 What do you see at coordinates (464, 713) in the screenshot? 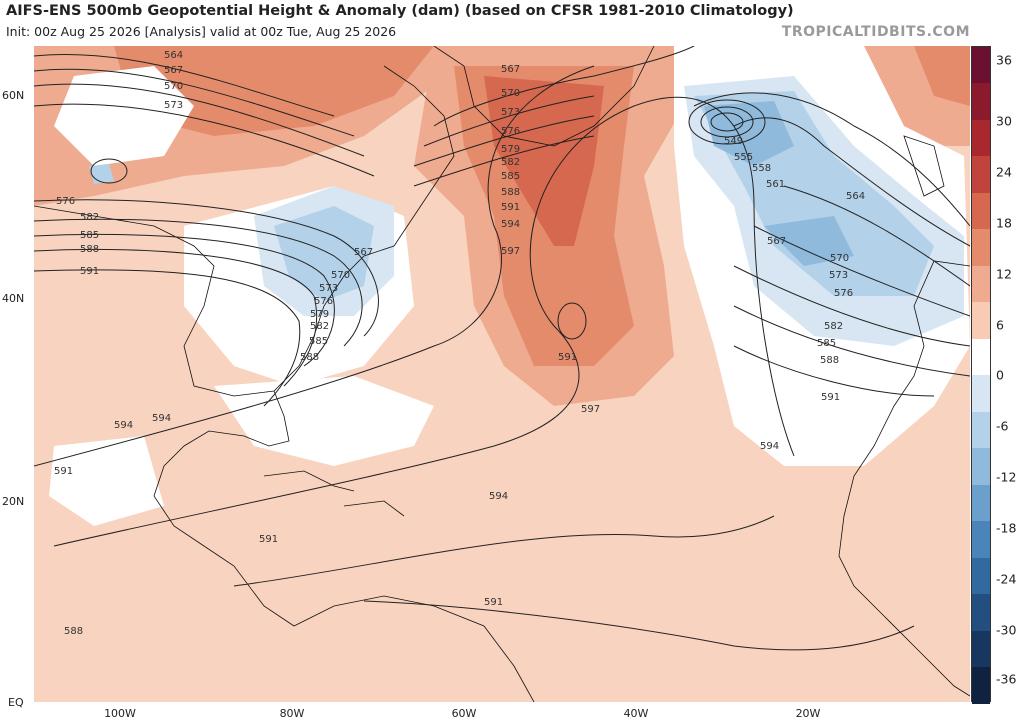
I see `lon-label-60w: 60W` at bounding box center [464, 713].